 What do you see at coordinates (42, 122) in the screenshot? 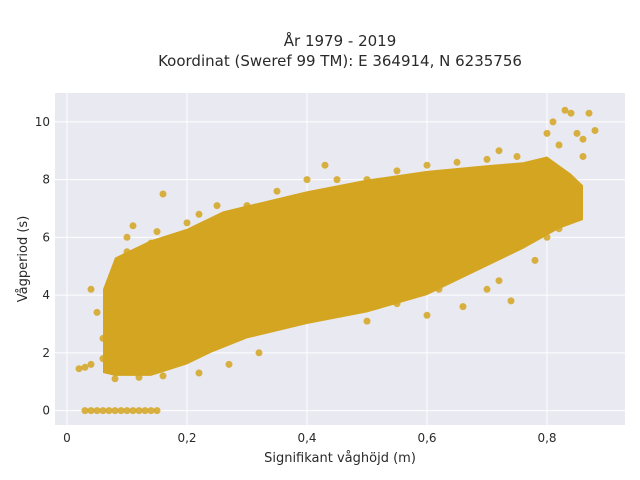
I see `y-tick-label: 10` at bounding box center [42, 122].